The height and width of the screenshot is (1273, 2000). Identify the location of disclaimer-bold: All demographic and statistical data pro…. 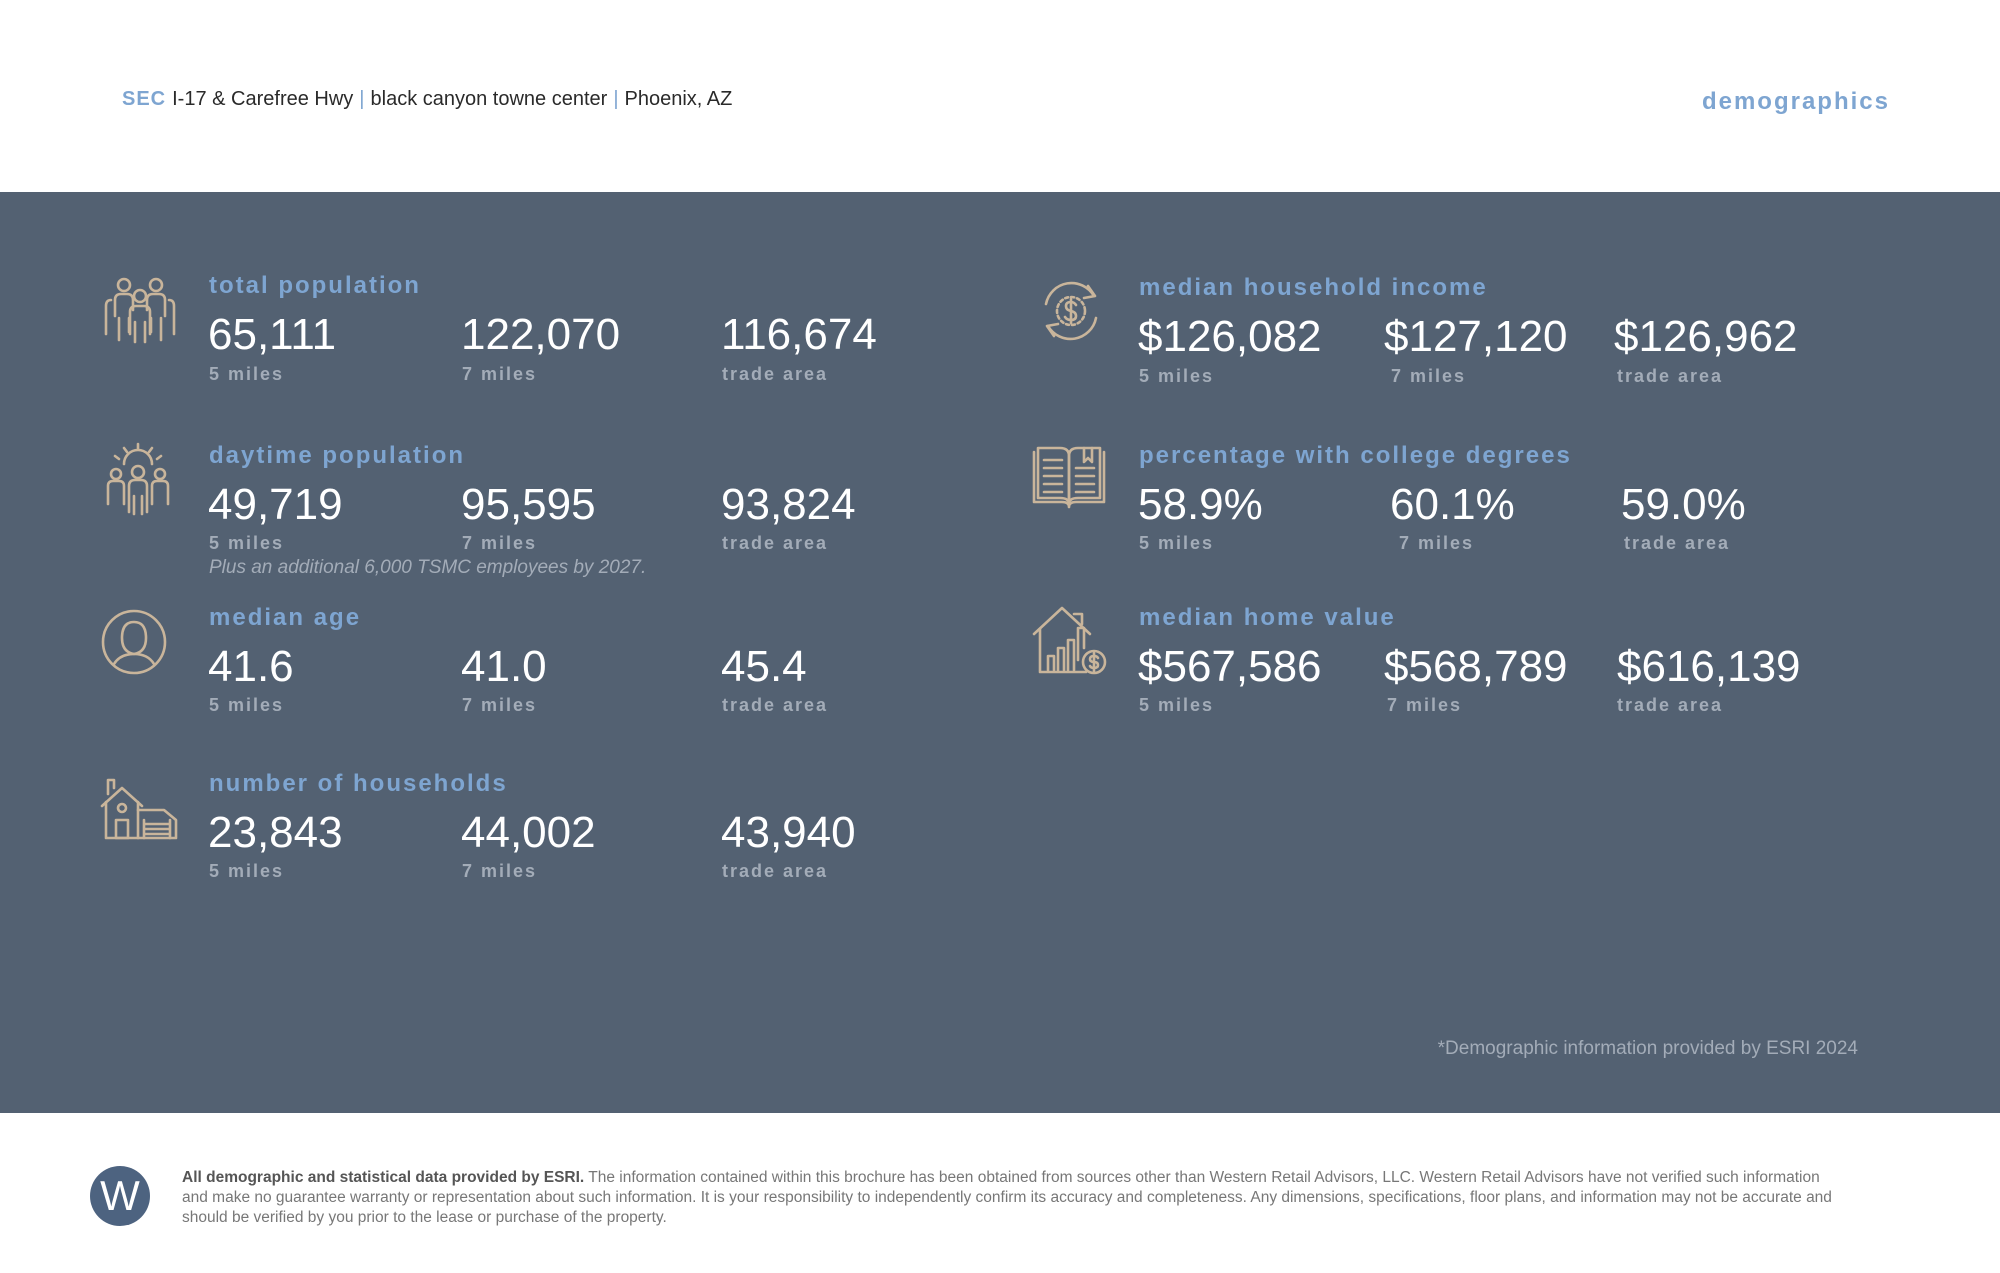
(383, 1177).